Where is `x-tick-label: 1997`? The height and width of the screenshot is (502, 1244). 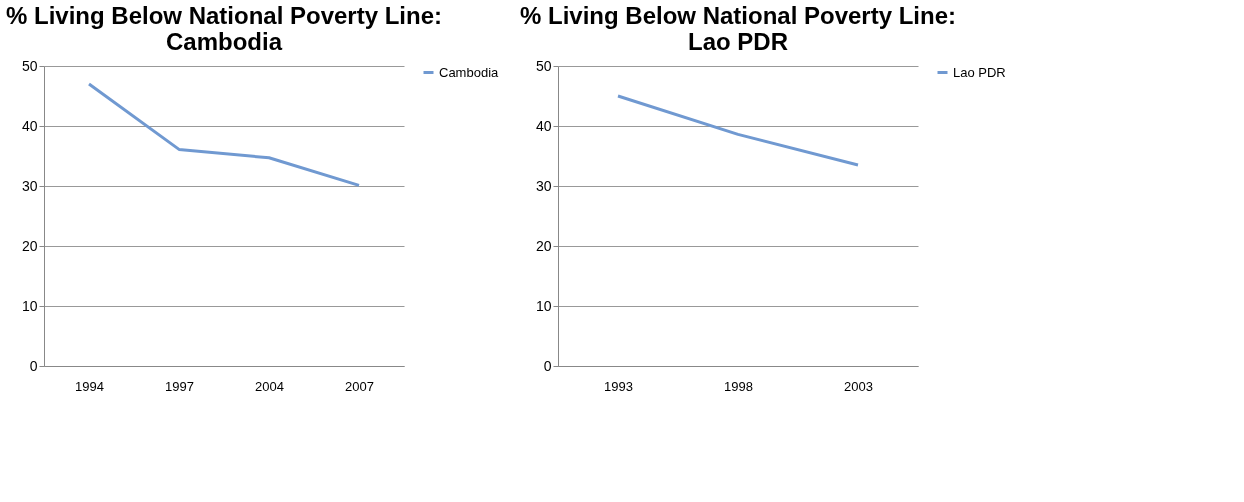 x-tick-label: 1997 is located at coordinates (179, 386).